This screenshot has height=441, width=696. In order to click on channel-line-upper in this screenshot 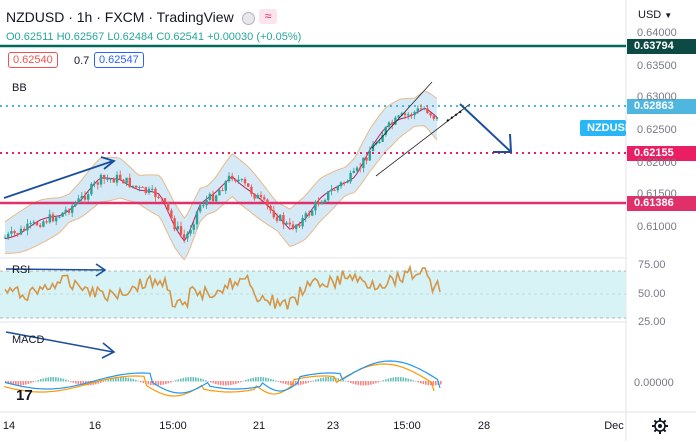, I will do `click(402, 115)`.